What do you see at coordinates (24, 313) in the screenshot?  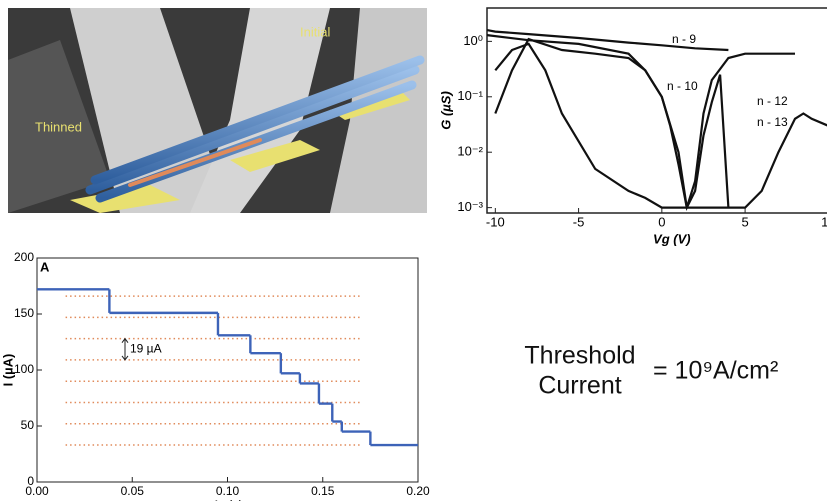 I see `y-tick-label: 150` at bounding box center [24, 313].